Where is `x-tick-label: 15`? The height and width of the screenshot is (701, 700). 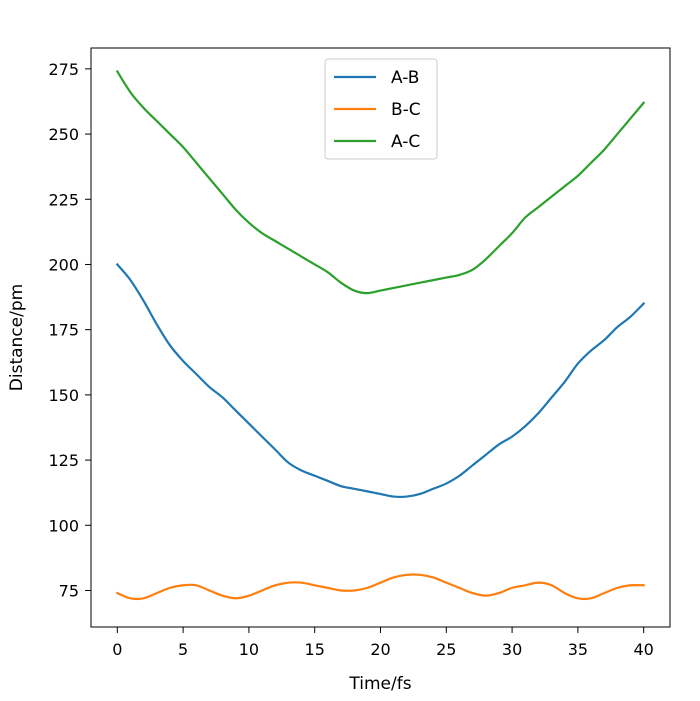
x-tick-label: 15 is located at coordinates (315, 649).